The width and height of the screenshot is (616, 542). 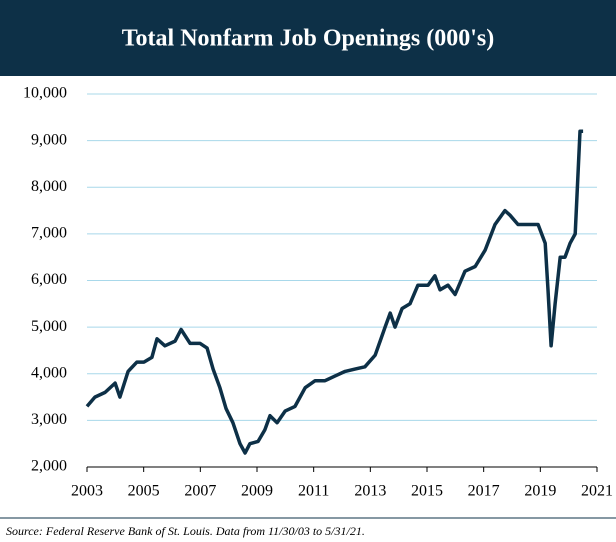 What do you see at coordinates (49, 279) in the screenshot?
I see `y-tick-label: 6,000` at bounding box center [49, 279].